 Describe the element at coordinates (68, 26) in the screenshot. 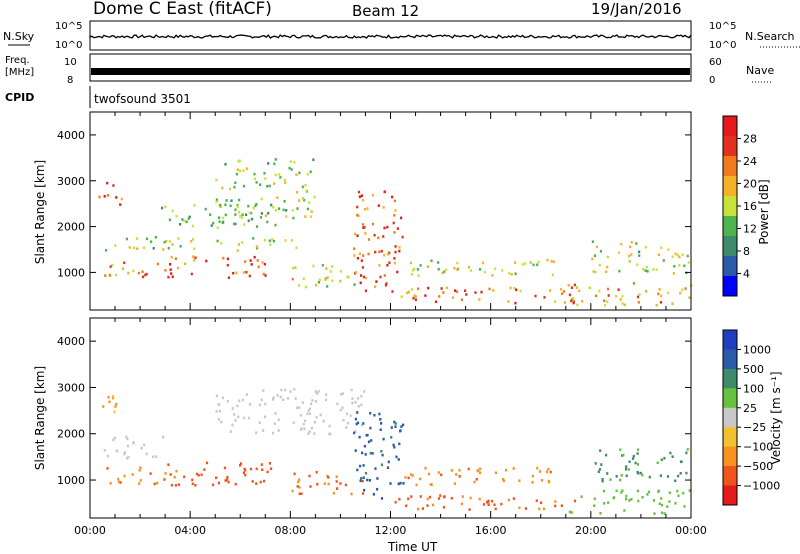

I see `nsky-tick-top: 10^5` at that location.